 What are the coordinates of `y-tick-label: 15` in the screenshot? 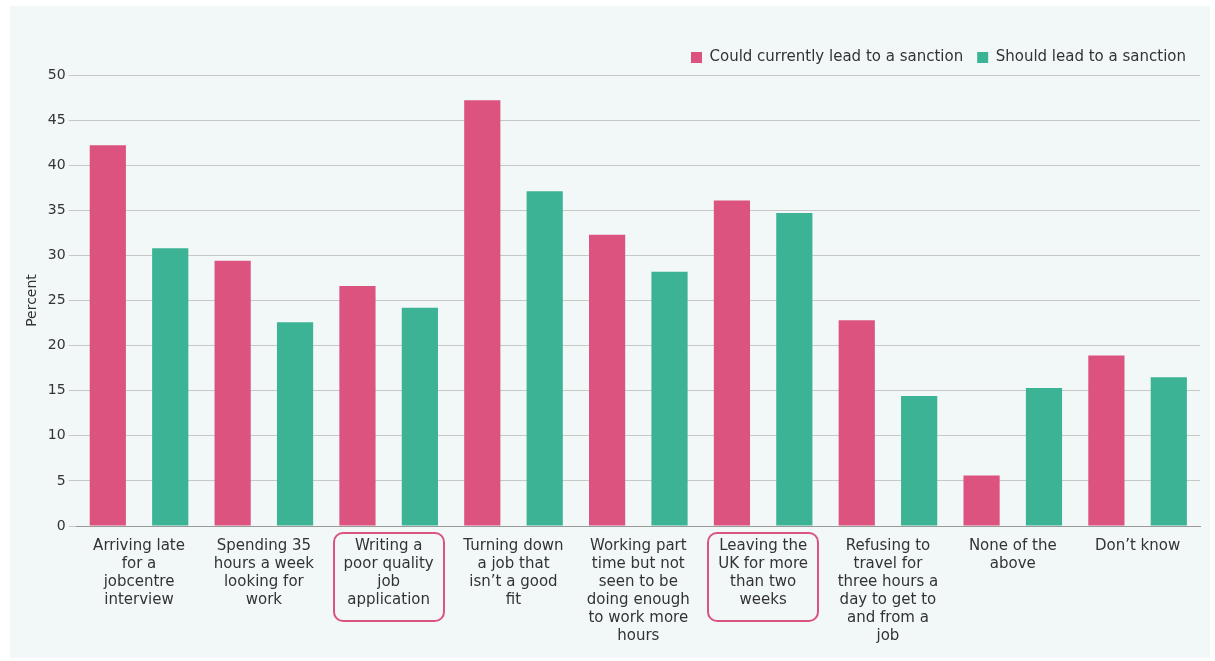 It's located at (56, 389).